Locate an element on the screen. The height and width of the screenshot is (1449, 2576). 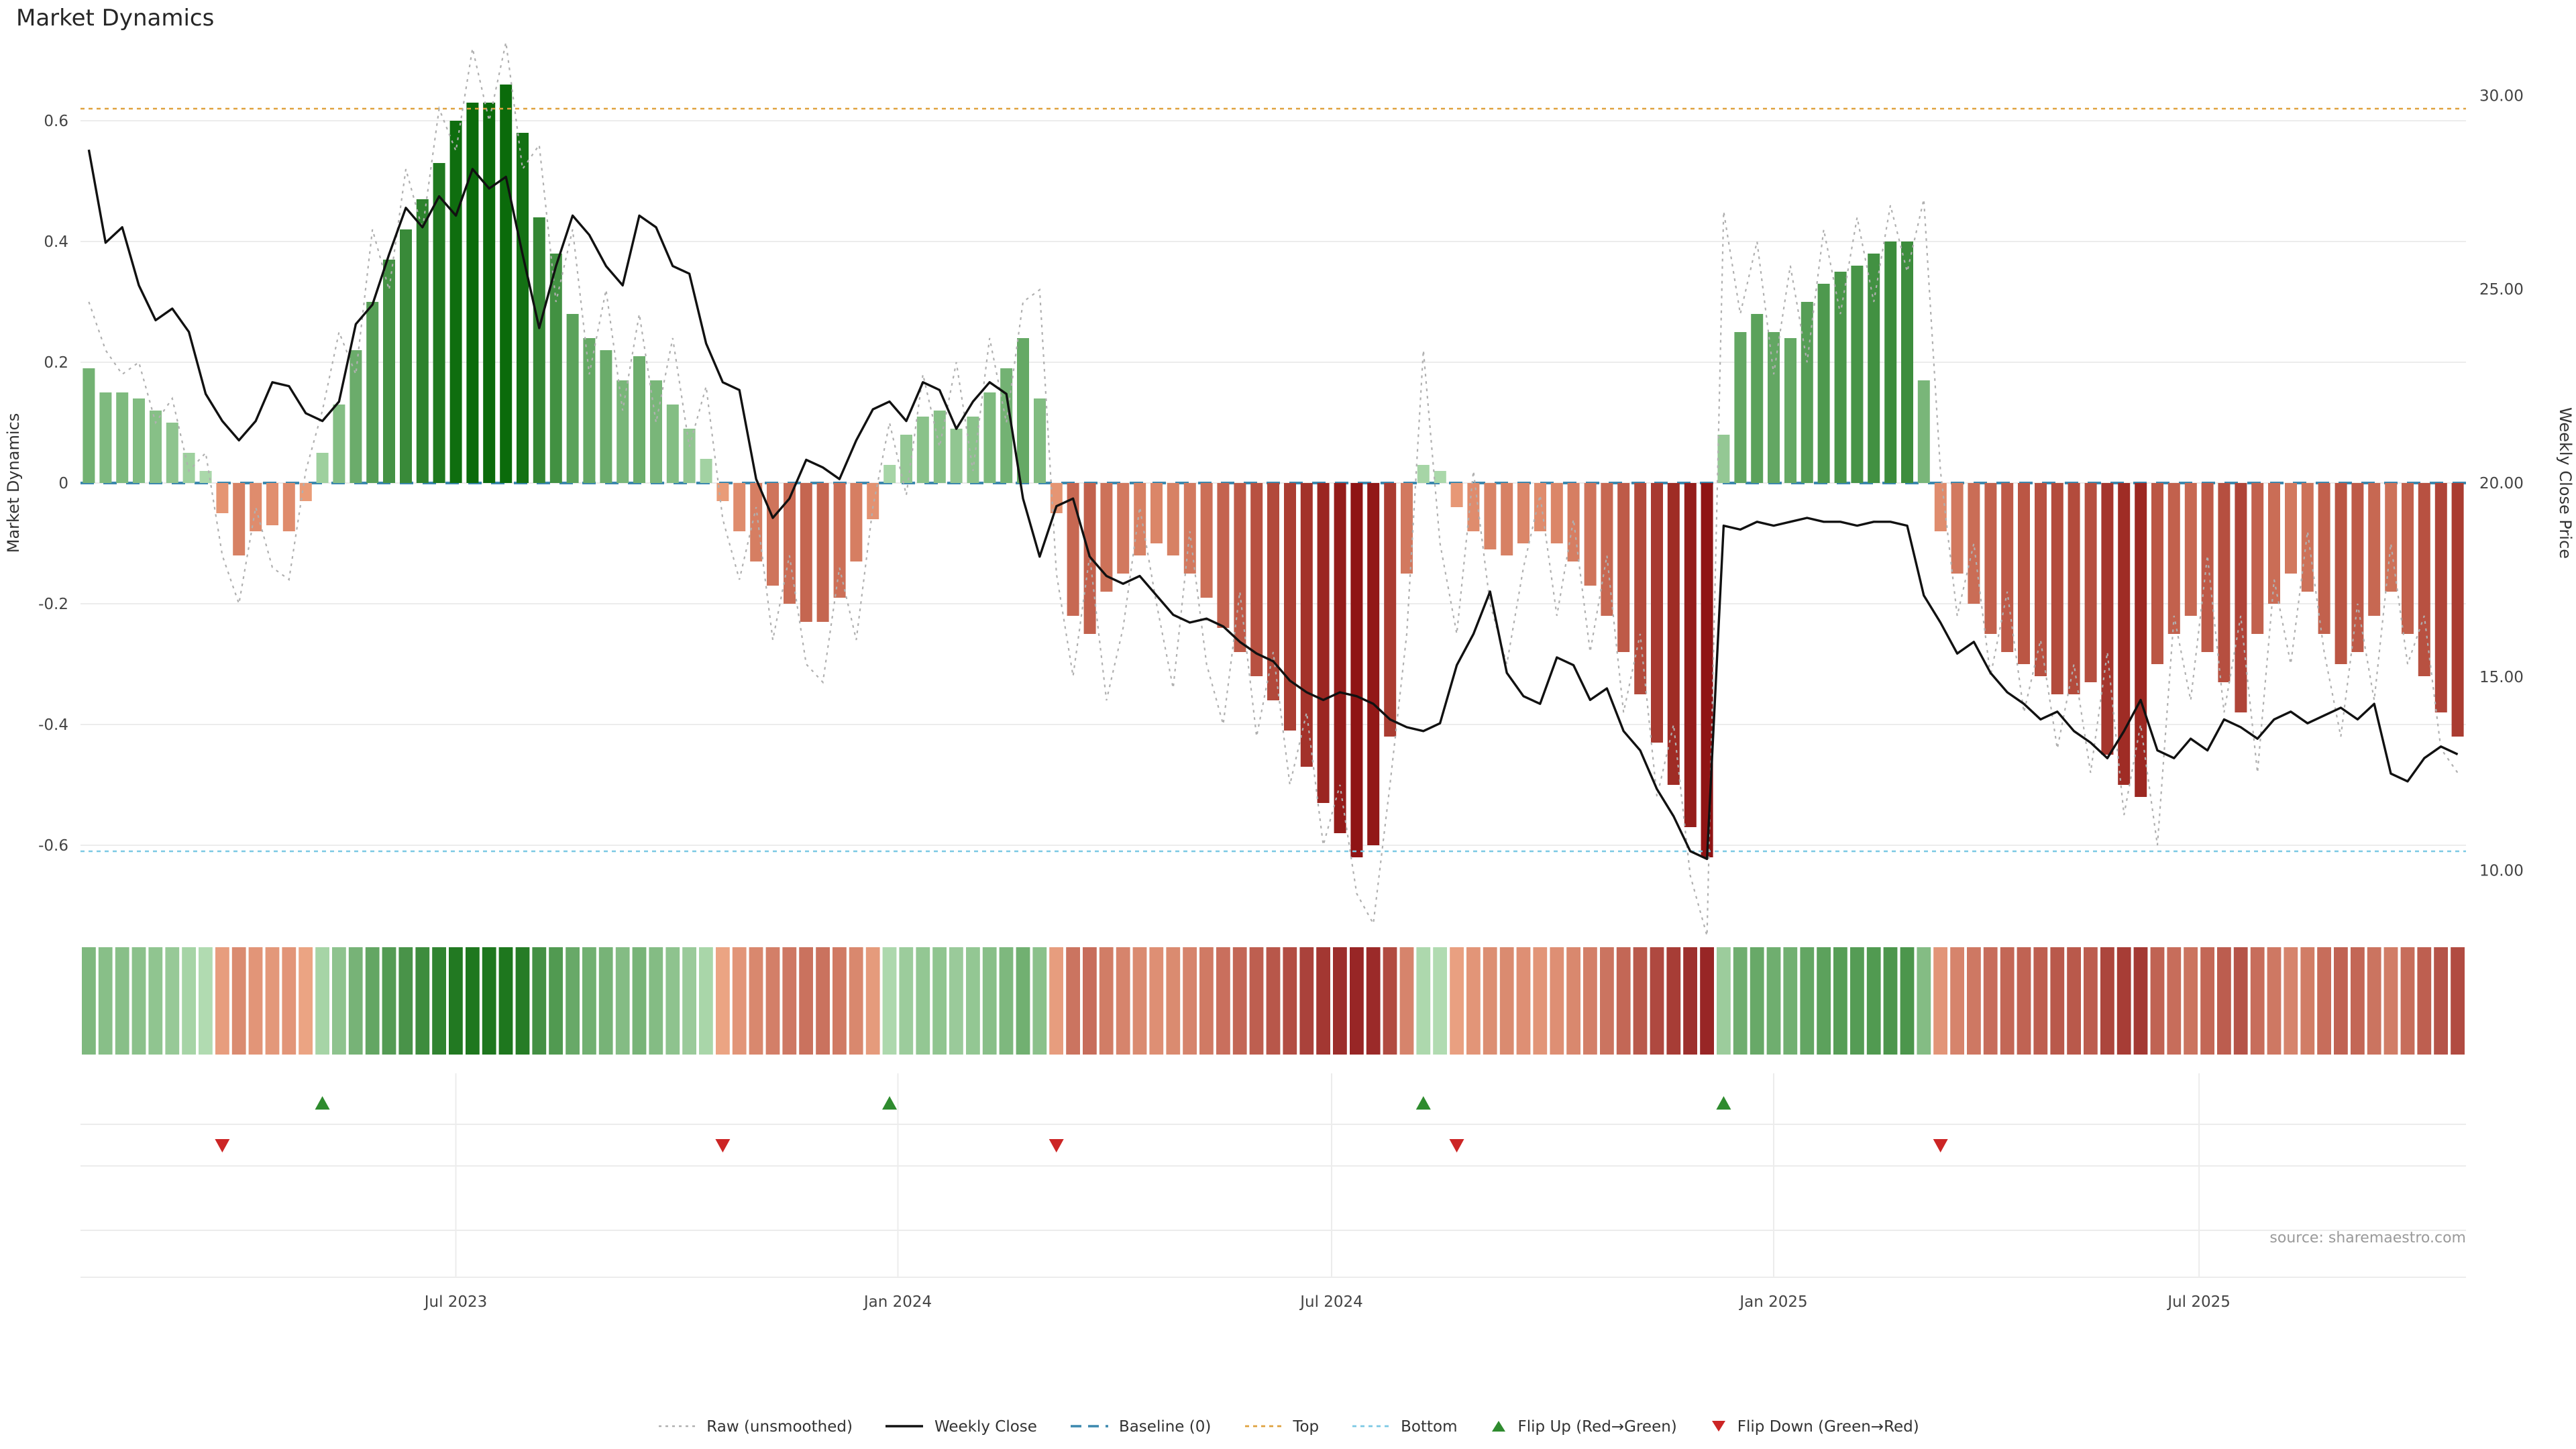
x-axis-tick: Jul 2025 is located at coordinates (2198, 1302).